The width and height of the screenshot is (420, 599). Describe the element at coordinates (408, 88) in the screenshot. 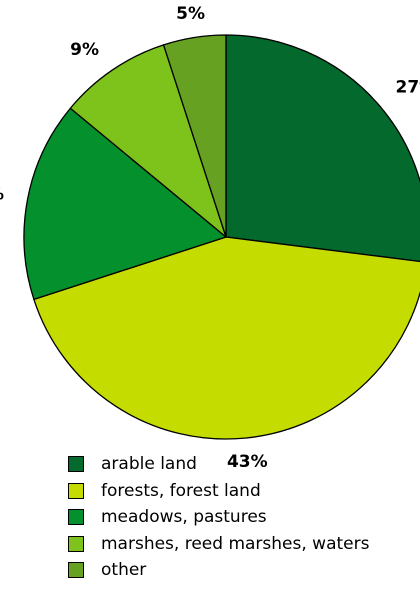

I see `pie-value-label: 27%` at that location.